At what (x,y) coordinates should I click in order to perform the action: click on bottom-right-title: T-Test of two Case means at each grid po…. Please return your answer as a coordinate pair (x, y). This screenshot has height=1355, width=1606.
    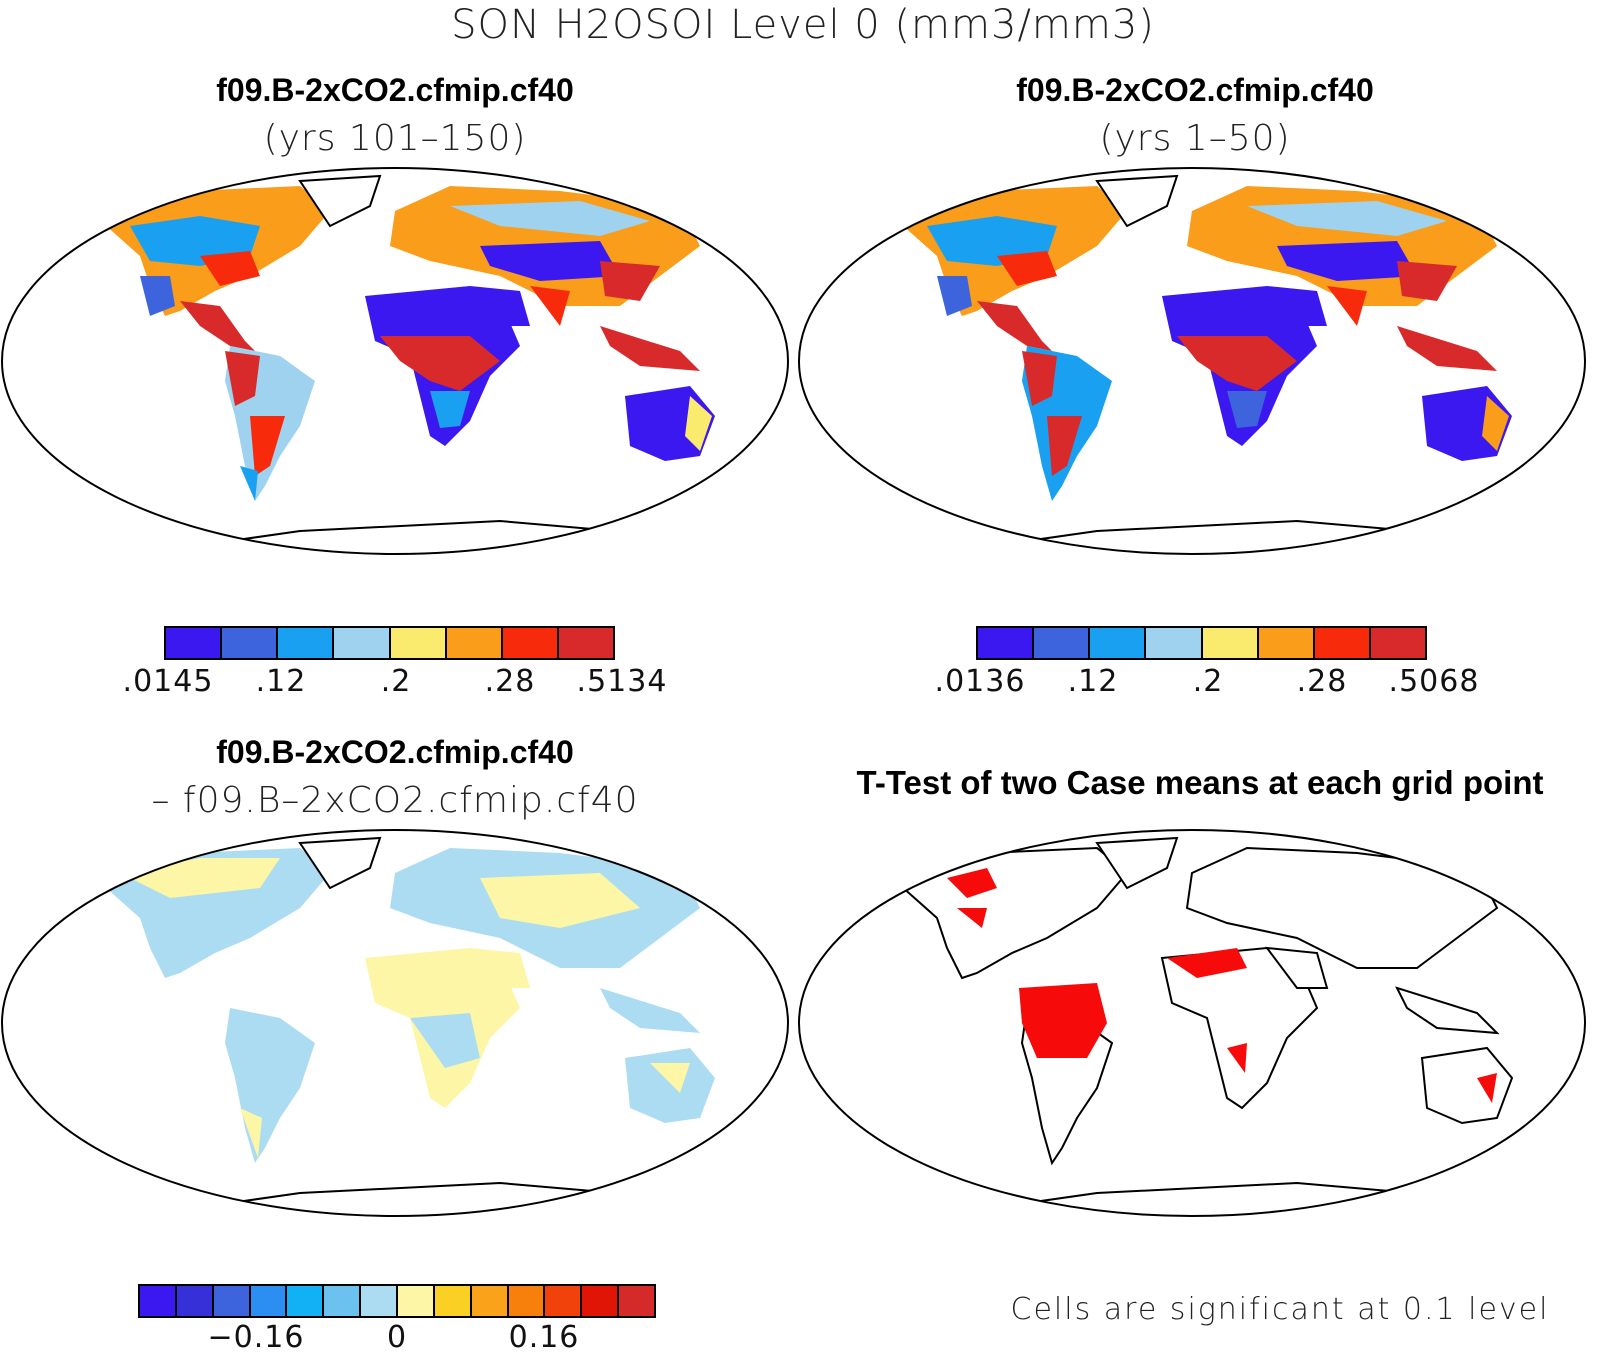
    Looking at the image, I should click on (1200, 782).